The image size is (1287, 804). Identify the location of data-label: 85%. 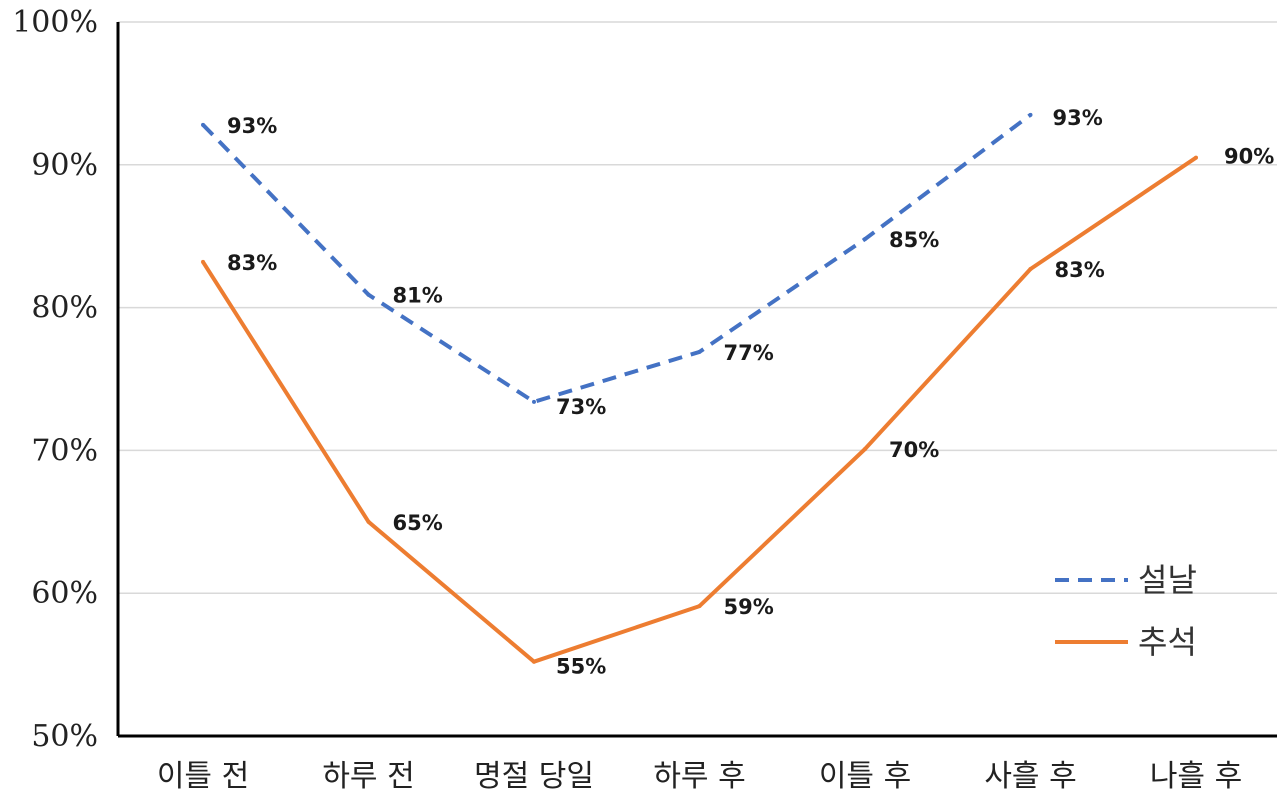
(914, 240).